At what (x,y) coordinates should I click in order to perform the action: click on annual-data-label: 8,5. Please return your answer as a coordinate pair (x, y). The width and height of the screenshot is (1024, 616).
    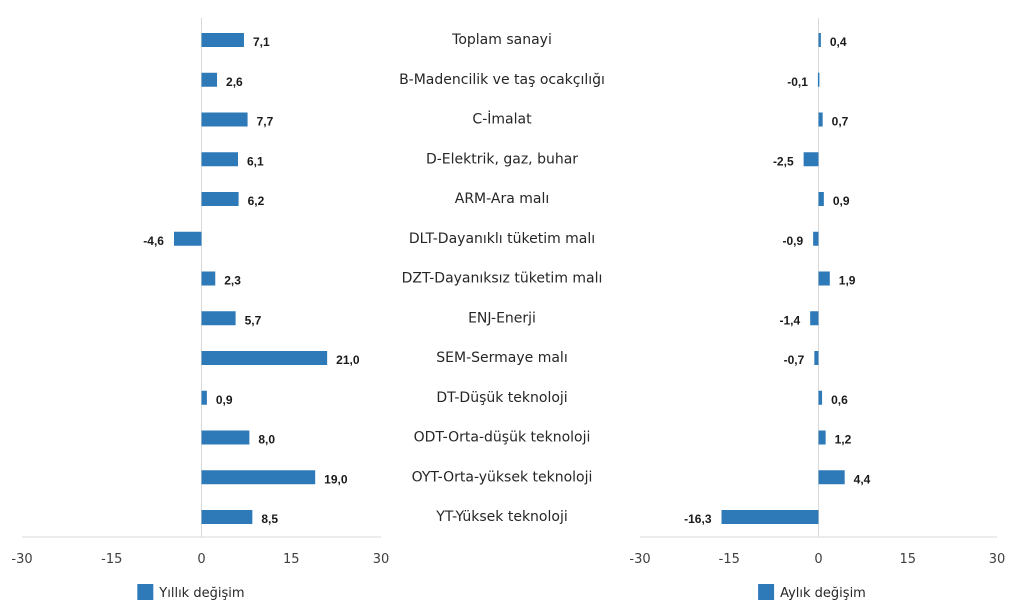
    Looking at the image, I should click on (269, 519).